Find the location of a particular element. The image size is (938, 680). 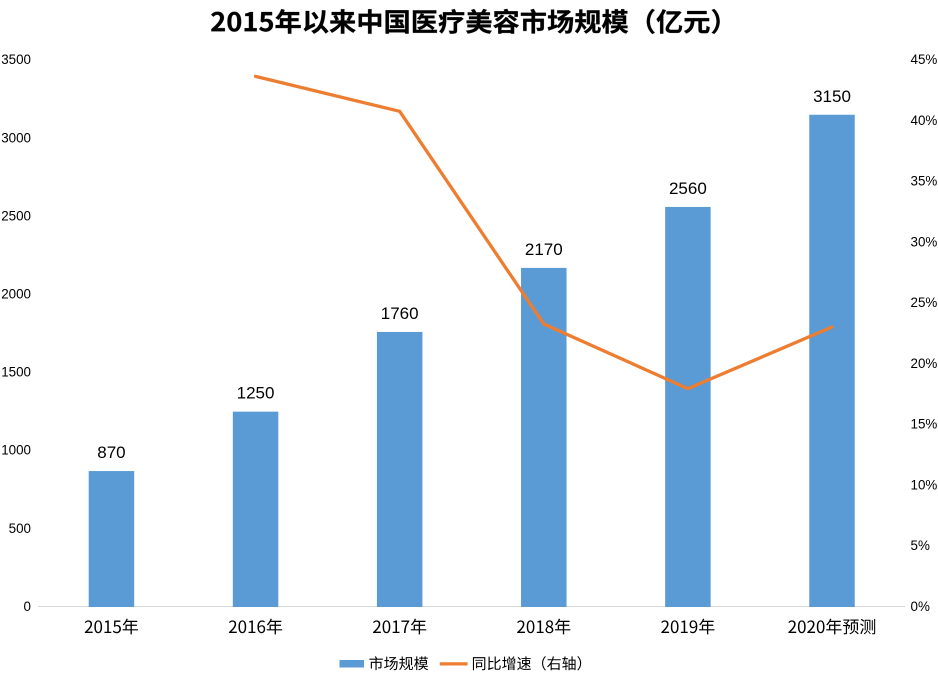

svg-text: 0 is located at coordinates (27, 606).